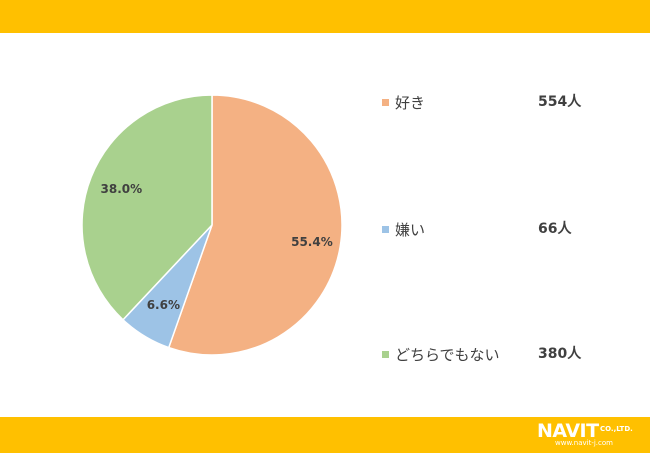  I want to click on legend-label-dislike: 嫌い, so click(410, 229).